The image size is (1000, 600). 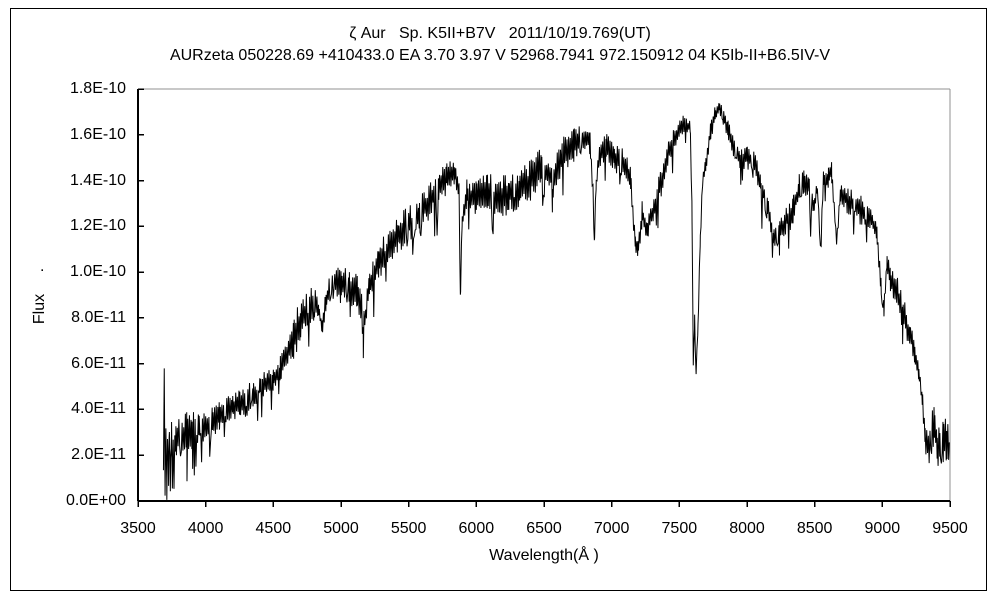 I want to click on x-axis-title: Wavelength(Å ), so click(x=544, y=555).